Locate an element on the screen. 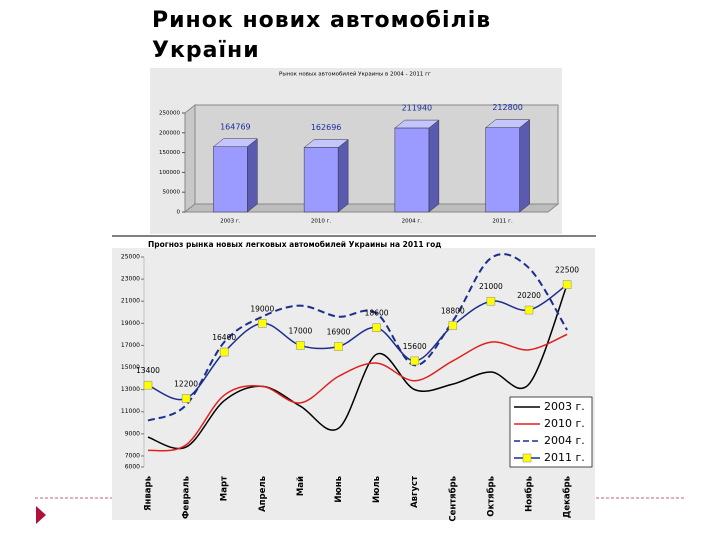 This screenshot has width=720, height=540. value-label: 13400 is located at coordinates (148, 370).